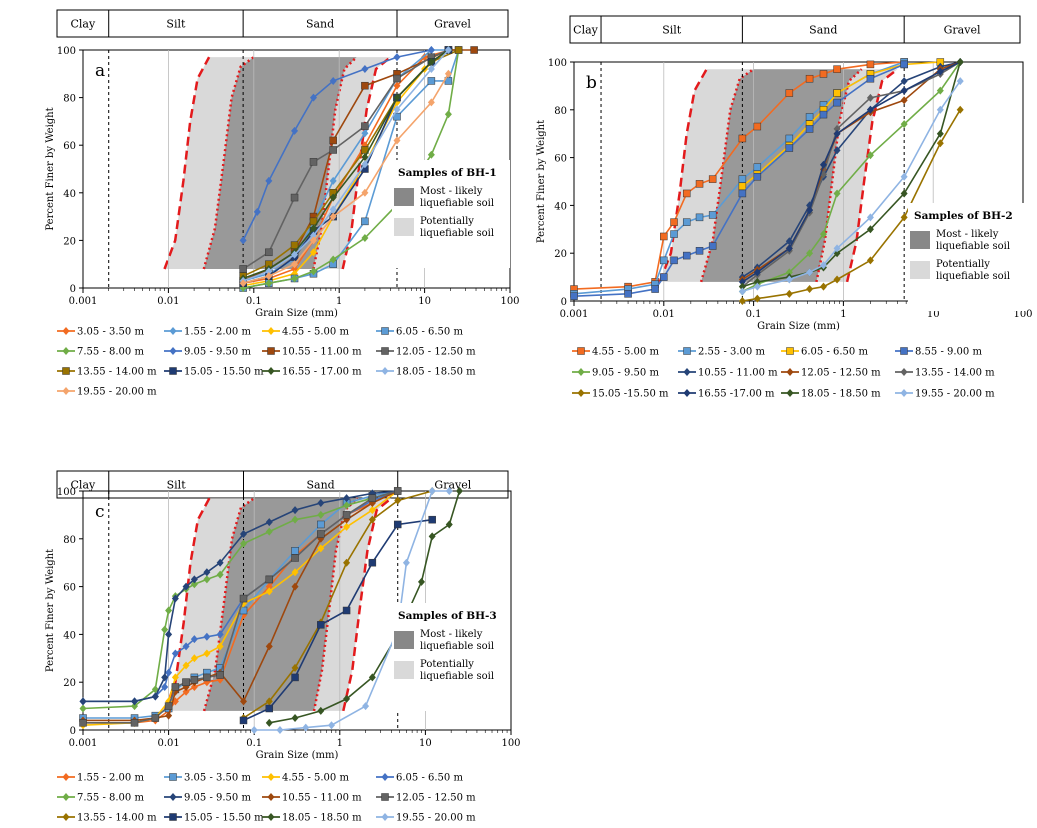 The height and width of the screenshot is (828, 1037). I want to click on tick-label-x: 1, so click(340, 743).